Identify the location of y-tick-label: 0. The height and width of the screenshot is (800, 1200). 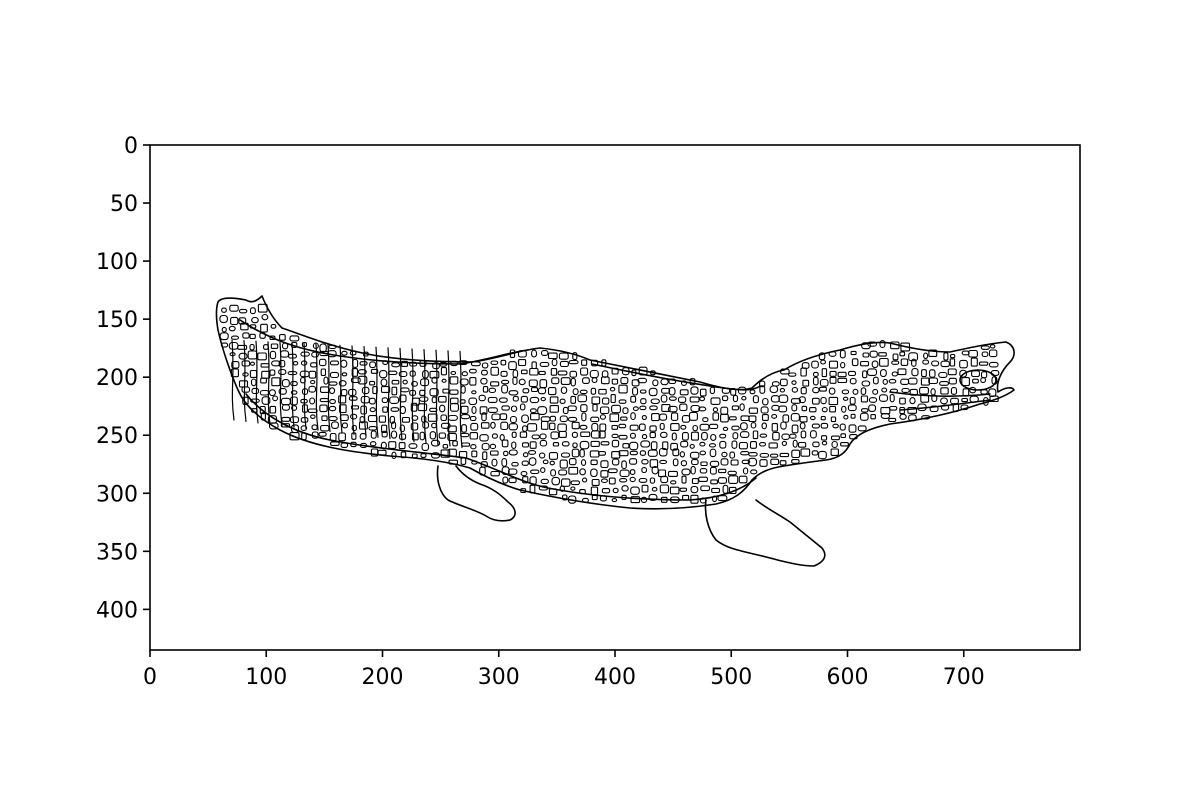
(131, 146).